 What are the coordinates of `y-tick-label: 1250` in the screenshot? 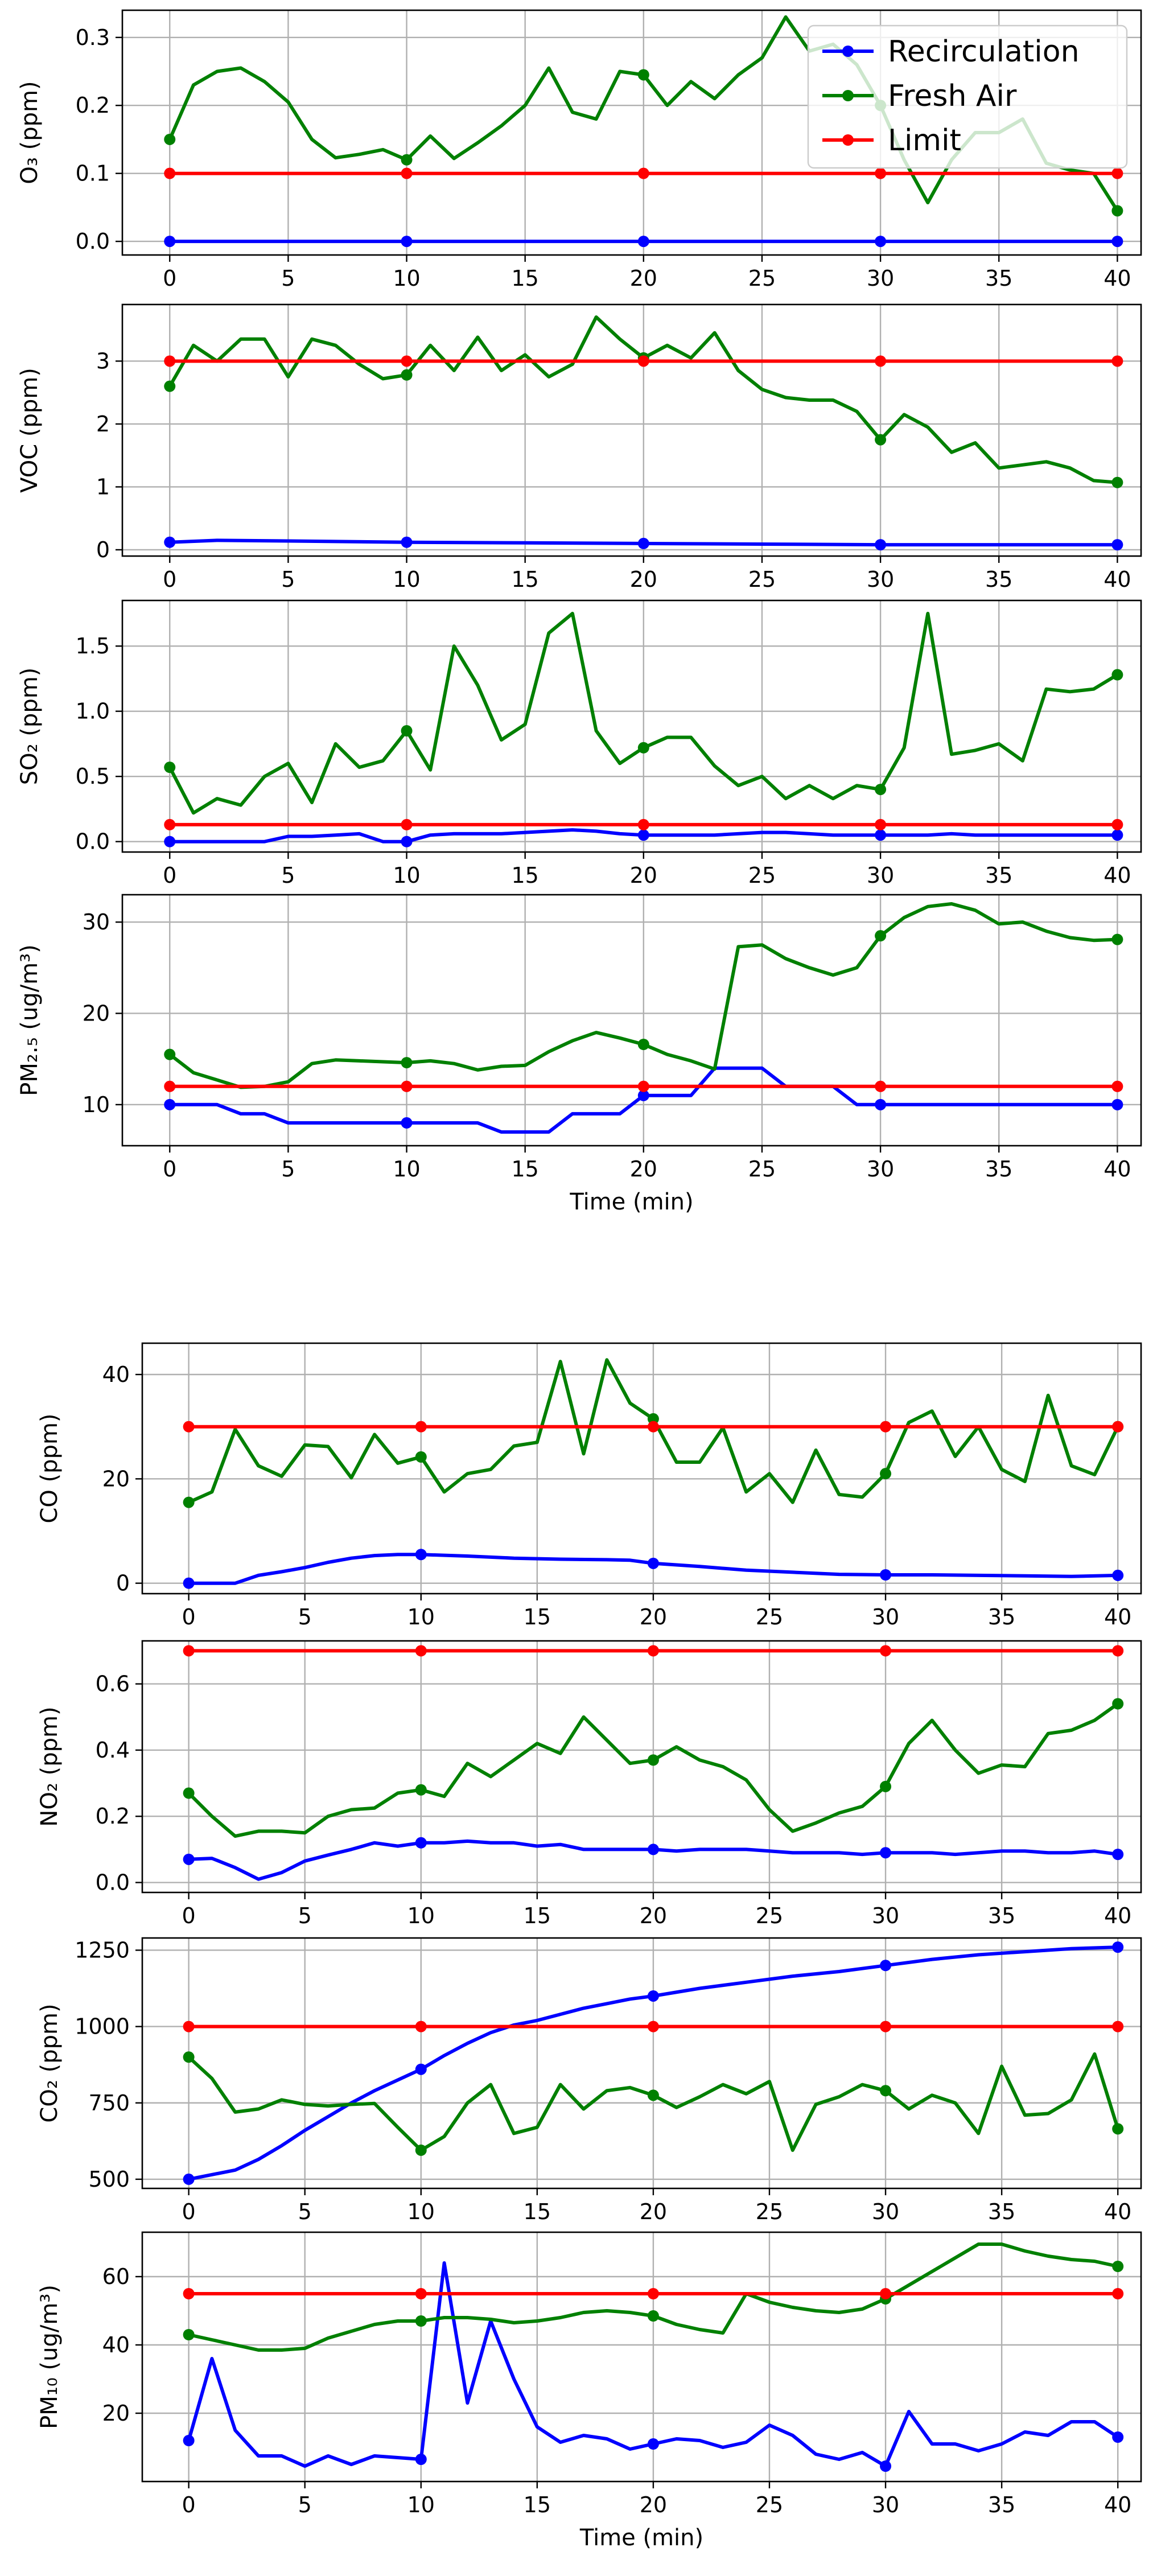 It's located at (102, 1950).